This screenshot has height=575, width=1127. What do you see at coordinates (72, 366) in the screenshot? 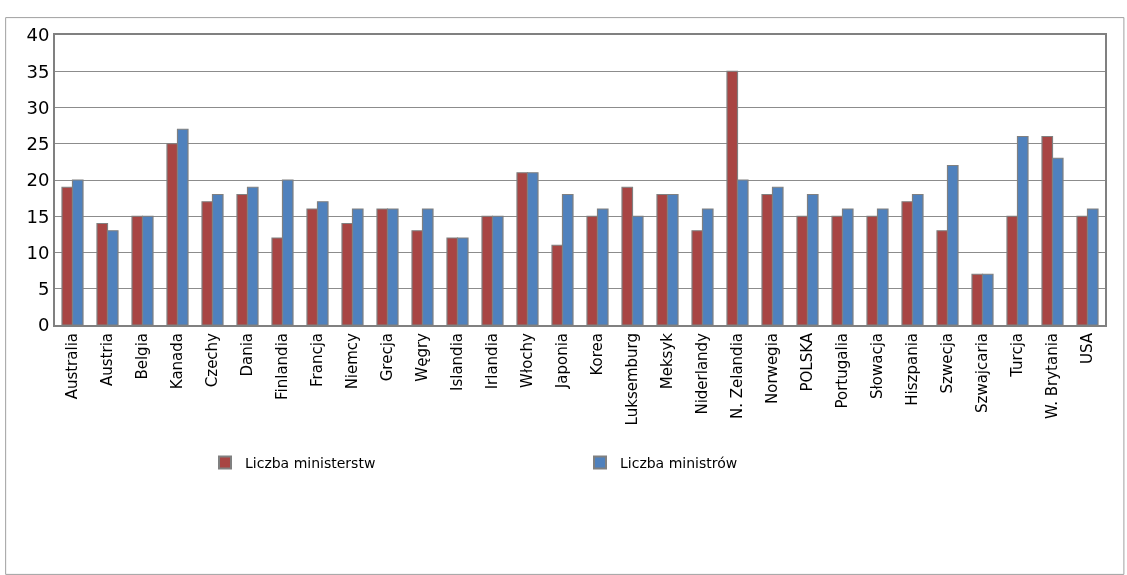
I see `x-tick-label: Australia` at bounding box center [72, 366].